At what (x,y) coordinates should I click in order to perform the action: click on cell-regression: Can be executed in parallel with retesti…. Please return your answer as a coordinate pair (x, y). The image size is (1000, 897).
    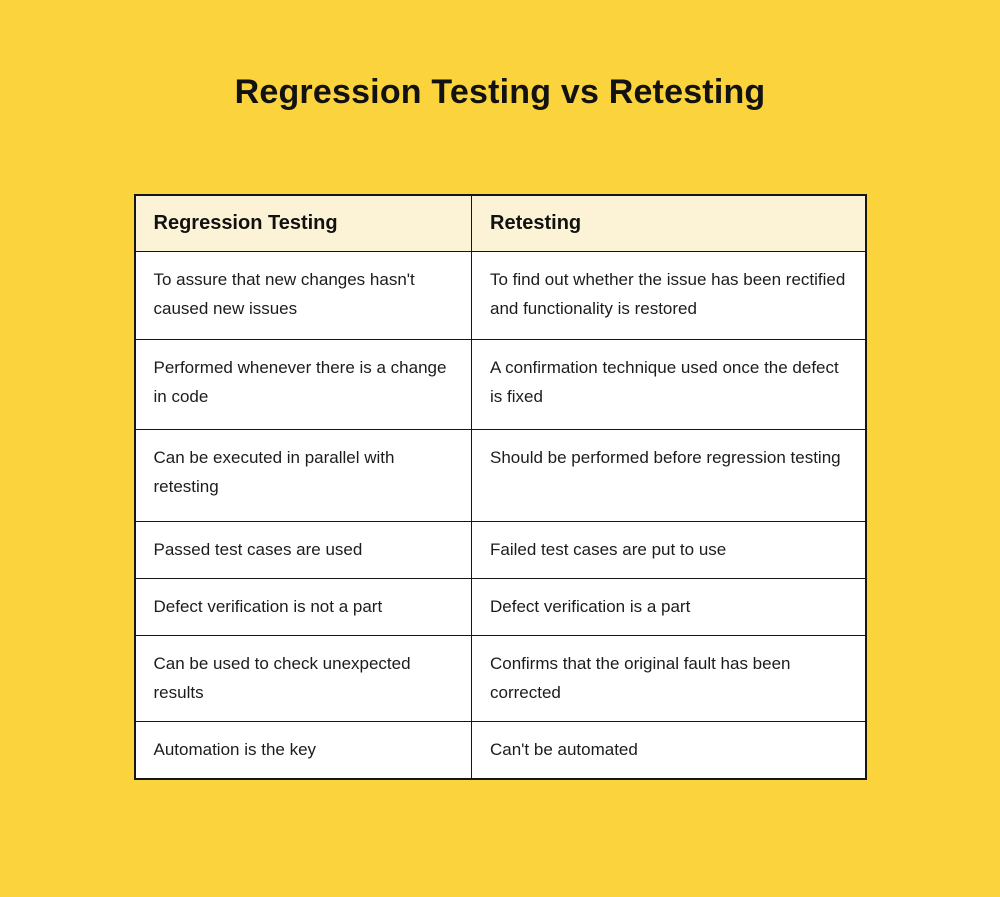
    Looking at the image, I should click on (303, 475).